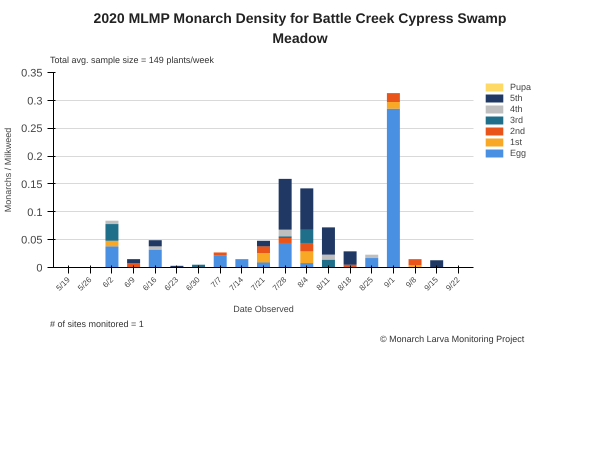  I want to click on legend-label: 2nd, so click(518, 131).